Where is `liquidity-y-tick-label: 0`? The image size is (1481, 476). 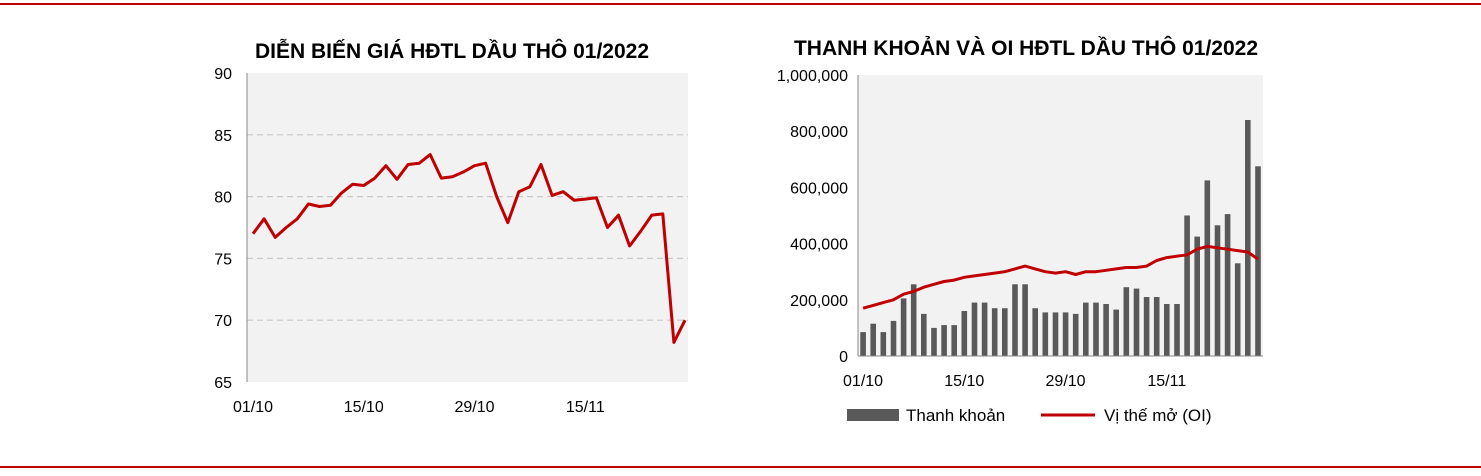
liquidity-y-tick-label: 0 is located at coordinates (843, 357).